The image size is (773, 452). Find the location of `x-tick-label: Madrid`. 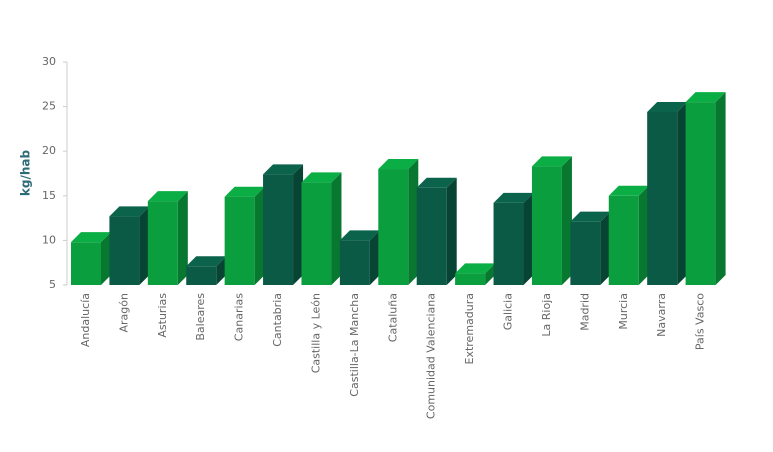

x-tick-label: Madrid is located at coordinates (584, 312).